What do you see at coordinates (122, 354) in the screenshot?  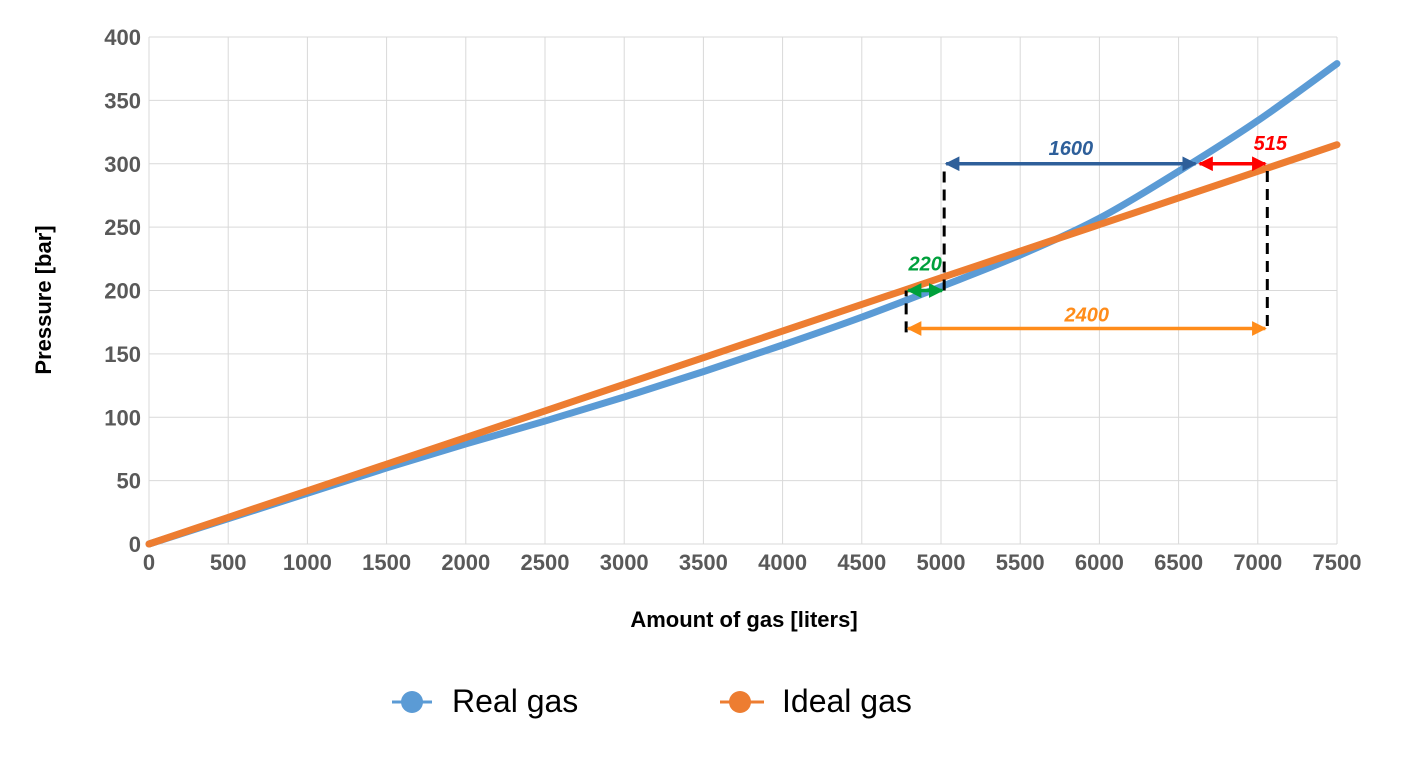 I see `y-tick-label: 150` at bounding box center [122, 354].